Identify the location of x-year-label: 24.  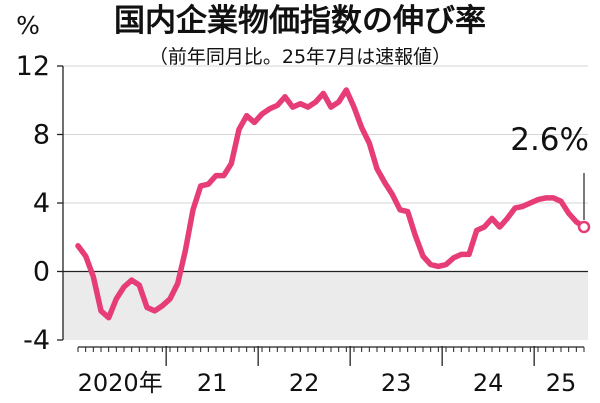
(488, 383).